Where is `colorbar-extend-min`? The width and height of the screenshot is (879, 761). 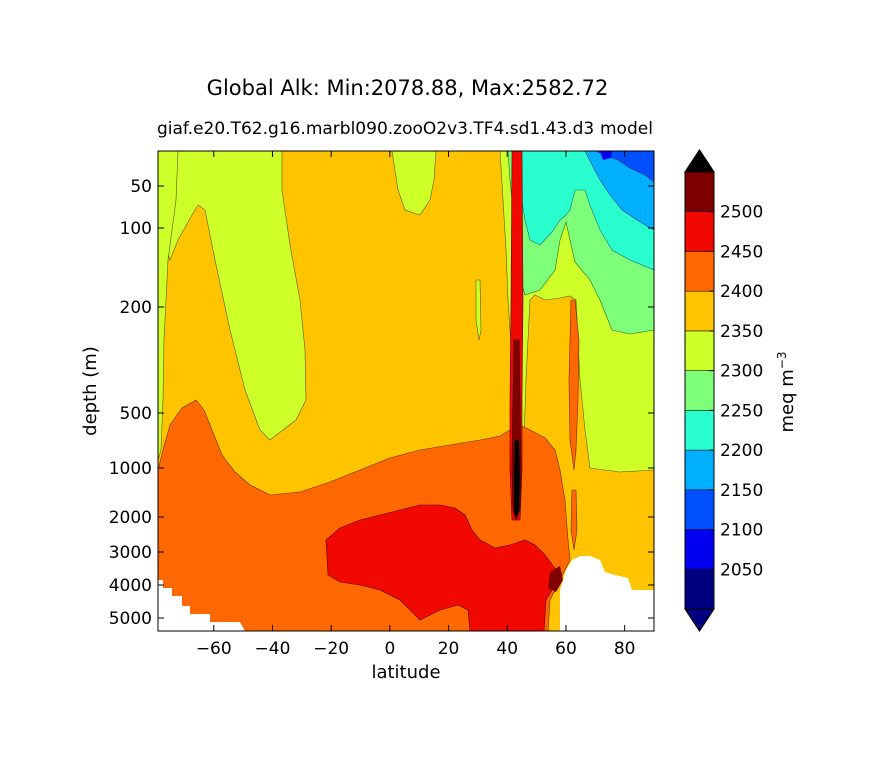 colorbar-extend-min is located at coordinates (699, 620).